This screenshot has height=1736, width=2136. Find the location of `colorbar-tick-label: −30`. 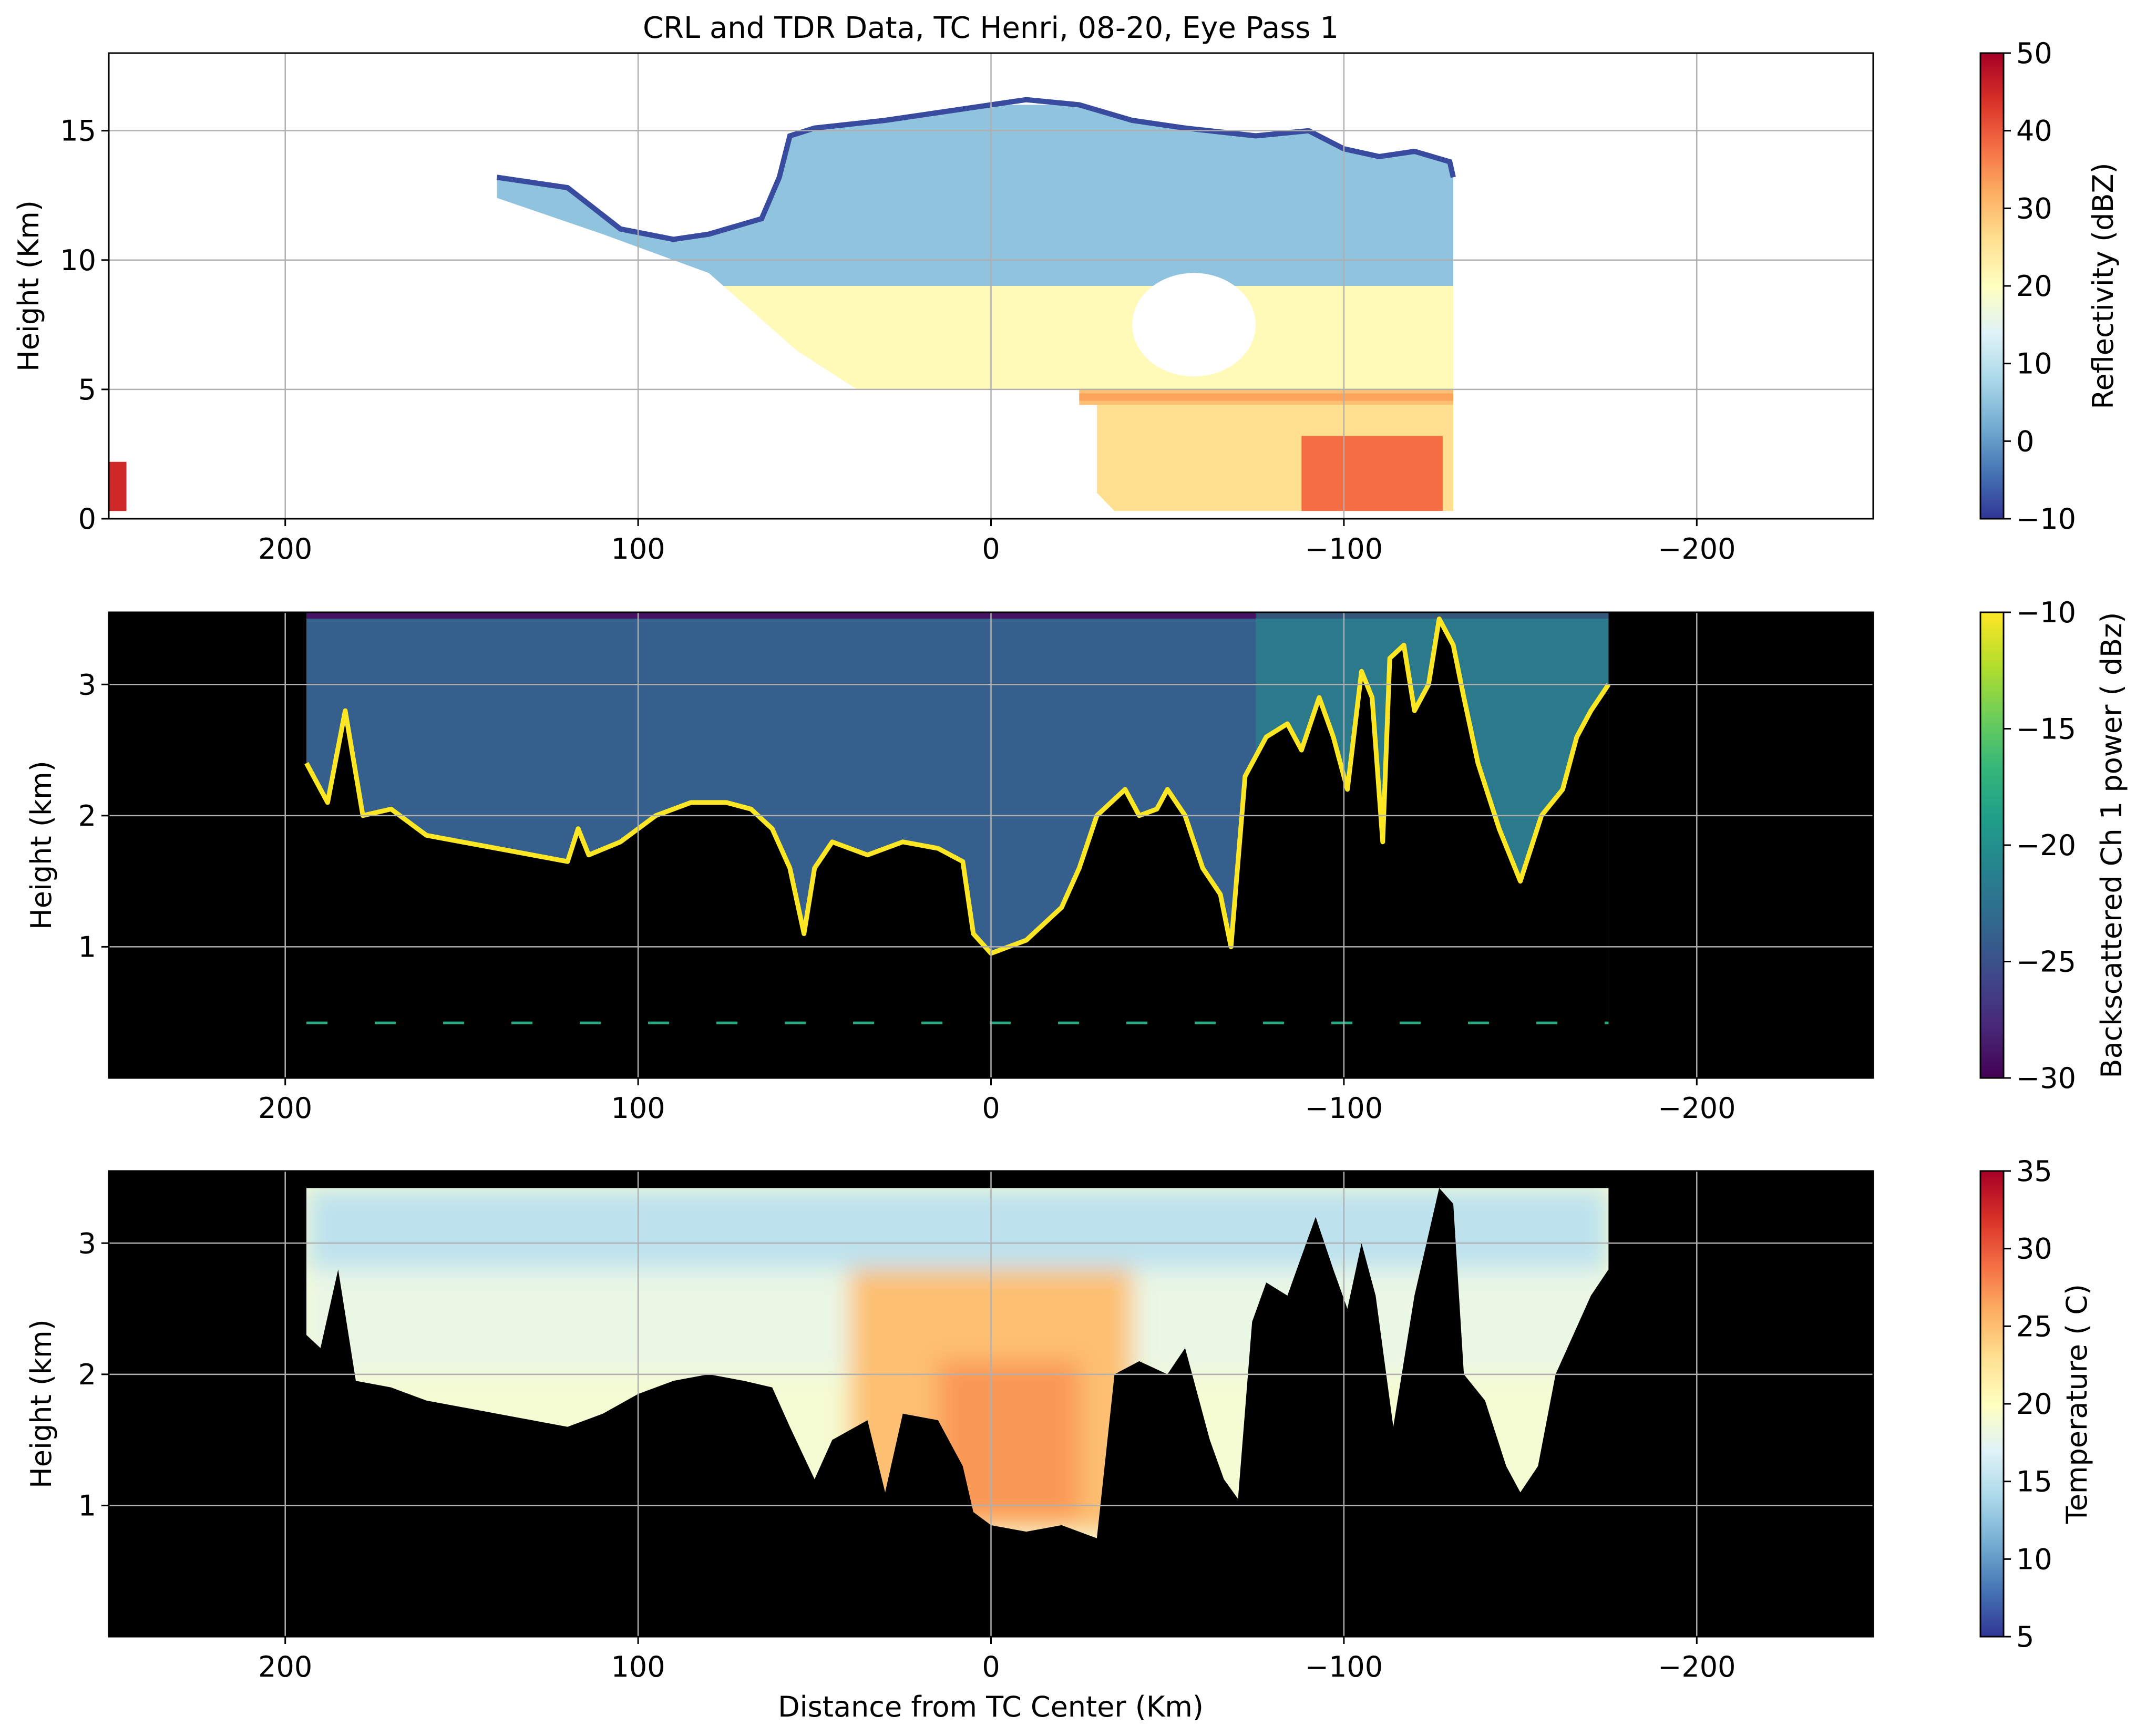

colorbar-tick-label: −30 is located at coordinates (2046, 1078).